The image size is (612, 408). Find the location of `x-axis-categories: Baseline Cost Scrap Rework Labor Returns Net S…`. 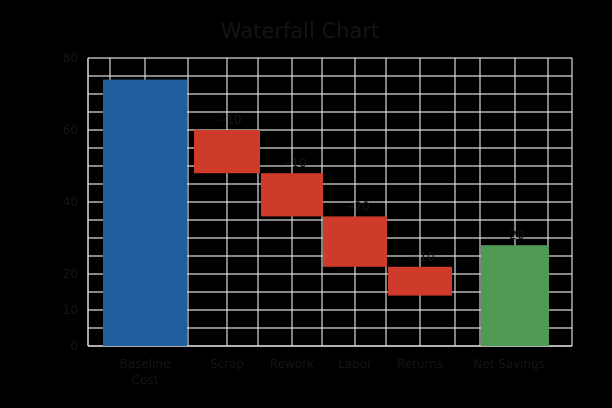

x-axis-categories: Baseline Cost Scrap Rework Labor Returns Net S… is located at coordinates (332, 372).